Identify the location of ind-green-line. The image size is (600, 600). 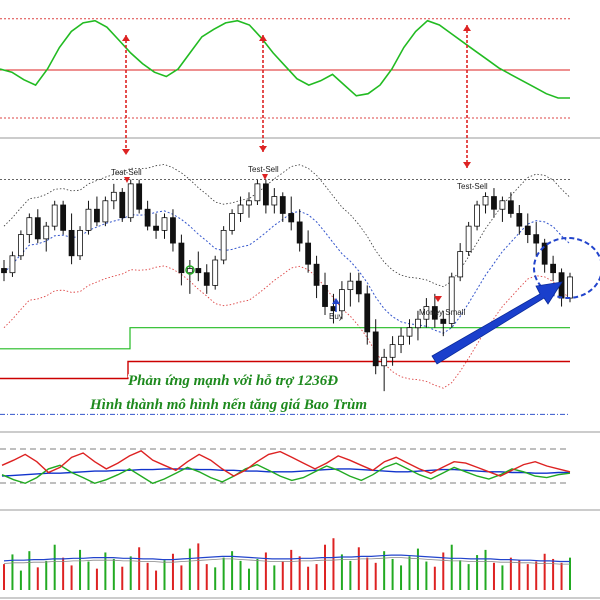
(286, 473).